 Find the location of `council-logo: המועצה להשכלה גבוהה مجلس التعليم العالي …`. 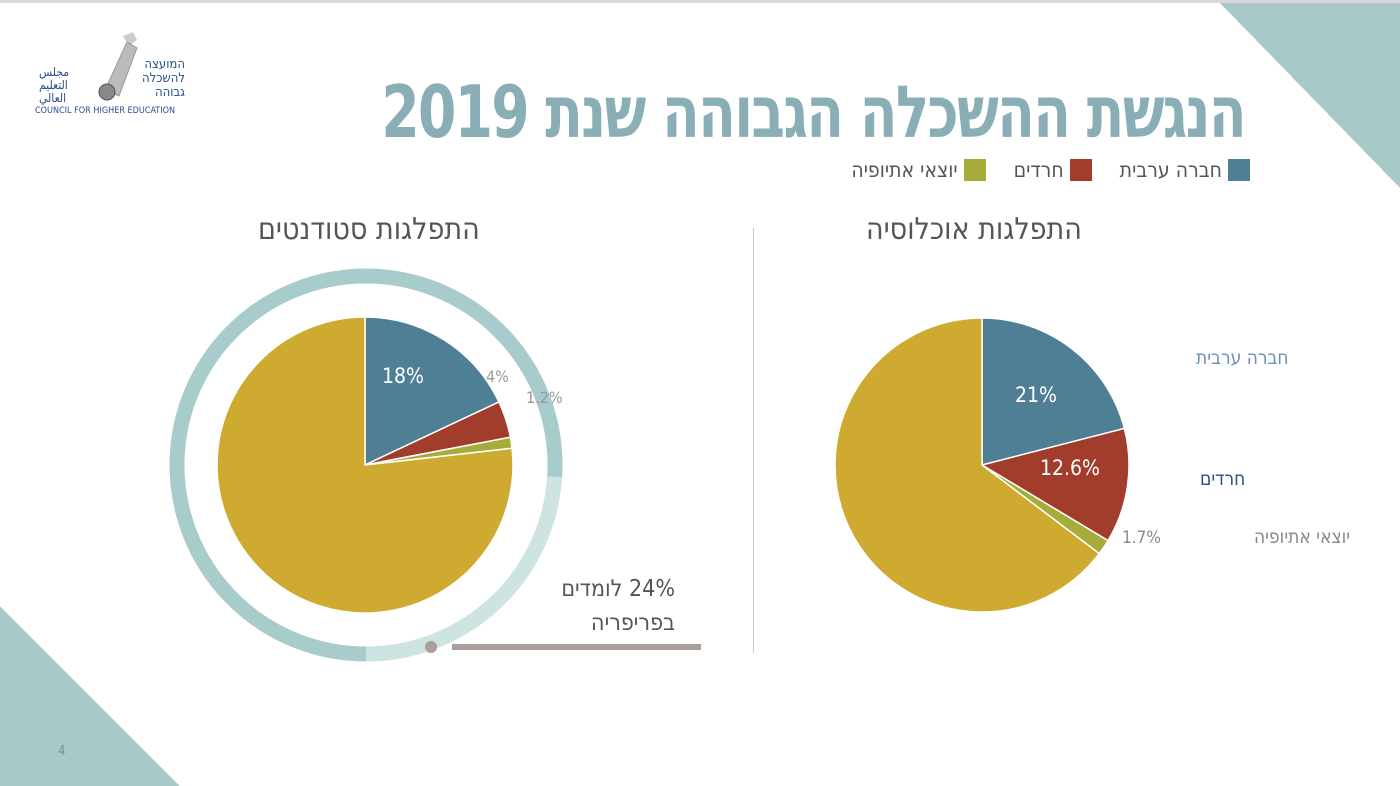

council-logo: המועצה להשכלה גבוהה مجلس التعليم العالي … is located at coordinates (110, 74).